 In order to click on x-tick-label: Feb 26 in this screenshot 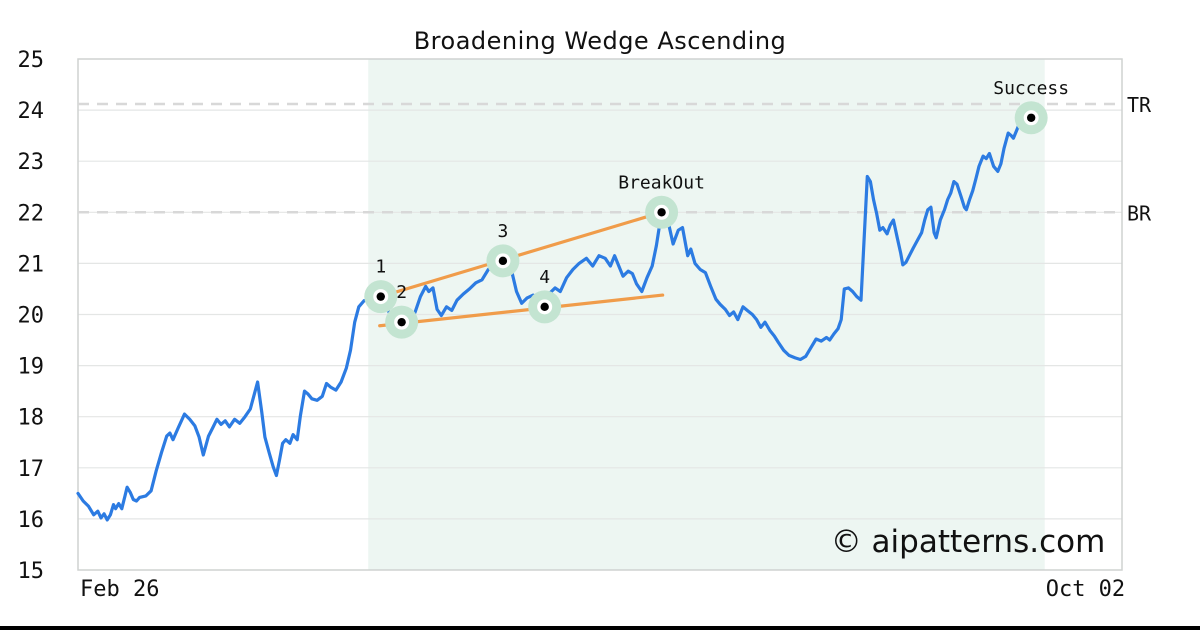, I will do `click(119, 589)`.